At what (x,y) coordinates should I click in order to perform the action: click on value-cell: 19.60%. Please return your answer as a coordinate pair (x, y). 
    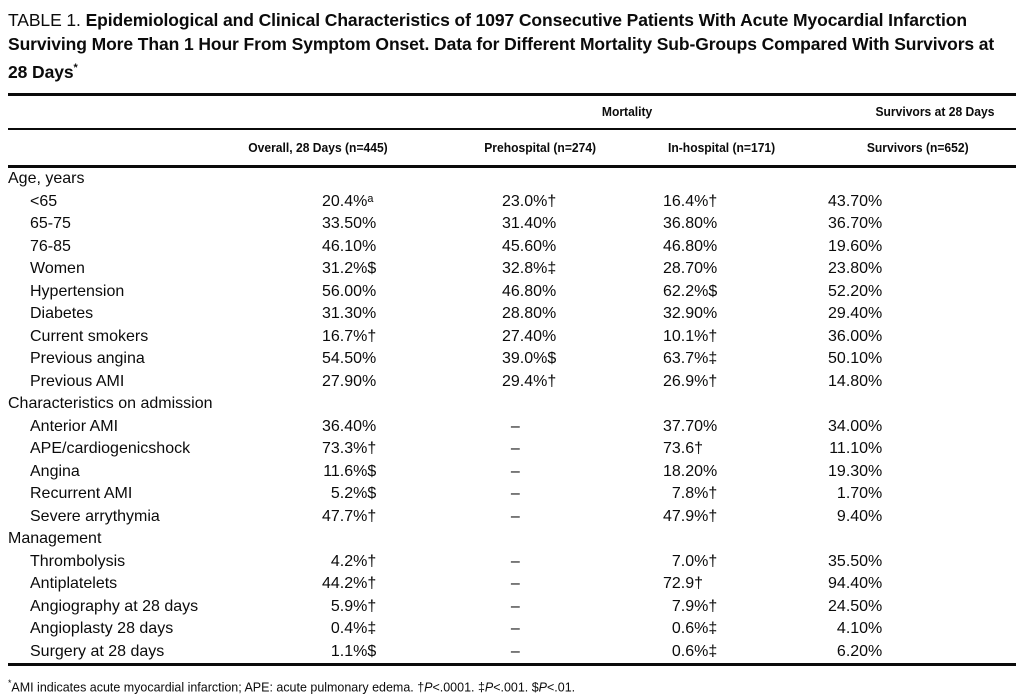
    Looking at the image, I should click on (908, 246).